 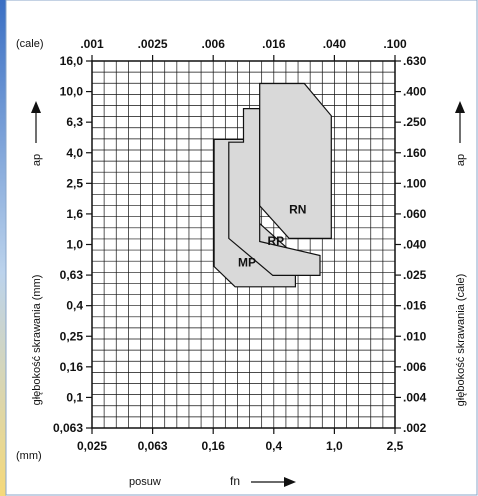 I want to click on y-right-tick-label: .100, so click(x=415, y=183).